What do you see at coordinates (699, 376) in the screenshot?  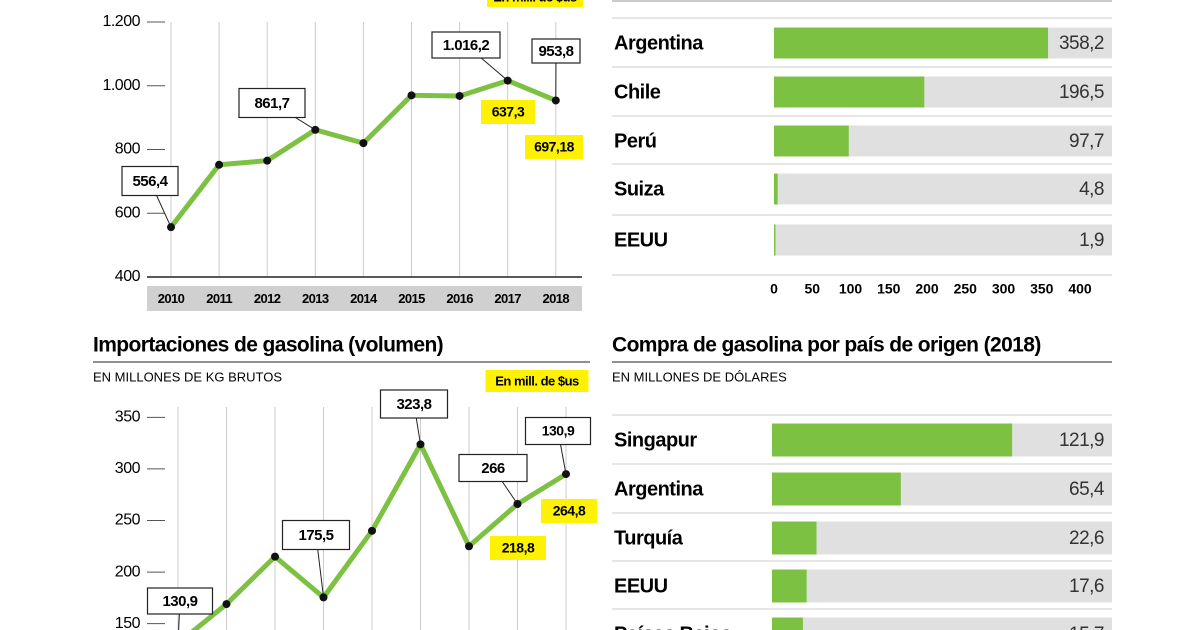 I see `chart-subtitle: EN MILLONES DE DÓLARES` at bounding box center [699, 376].